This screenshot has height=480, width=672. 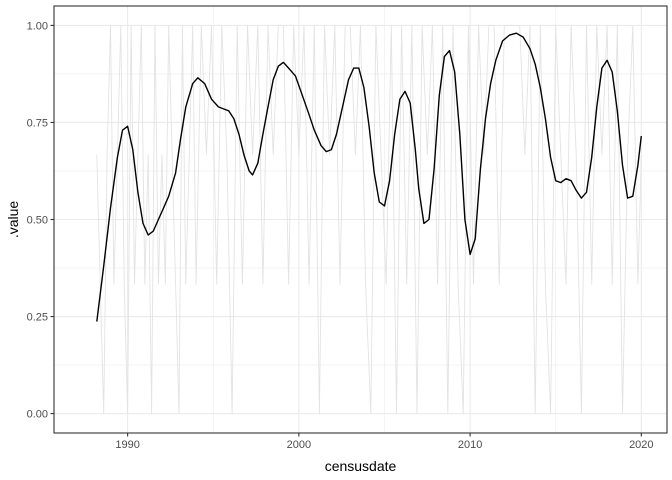 I want to click on y-tick-label: 0.75, so click(x=37, y=123).